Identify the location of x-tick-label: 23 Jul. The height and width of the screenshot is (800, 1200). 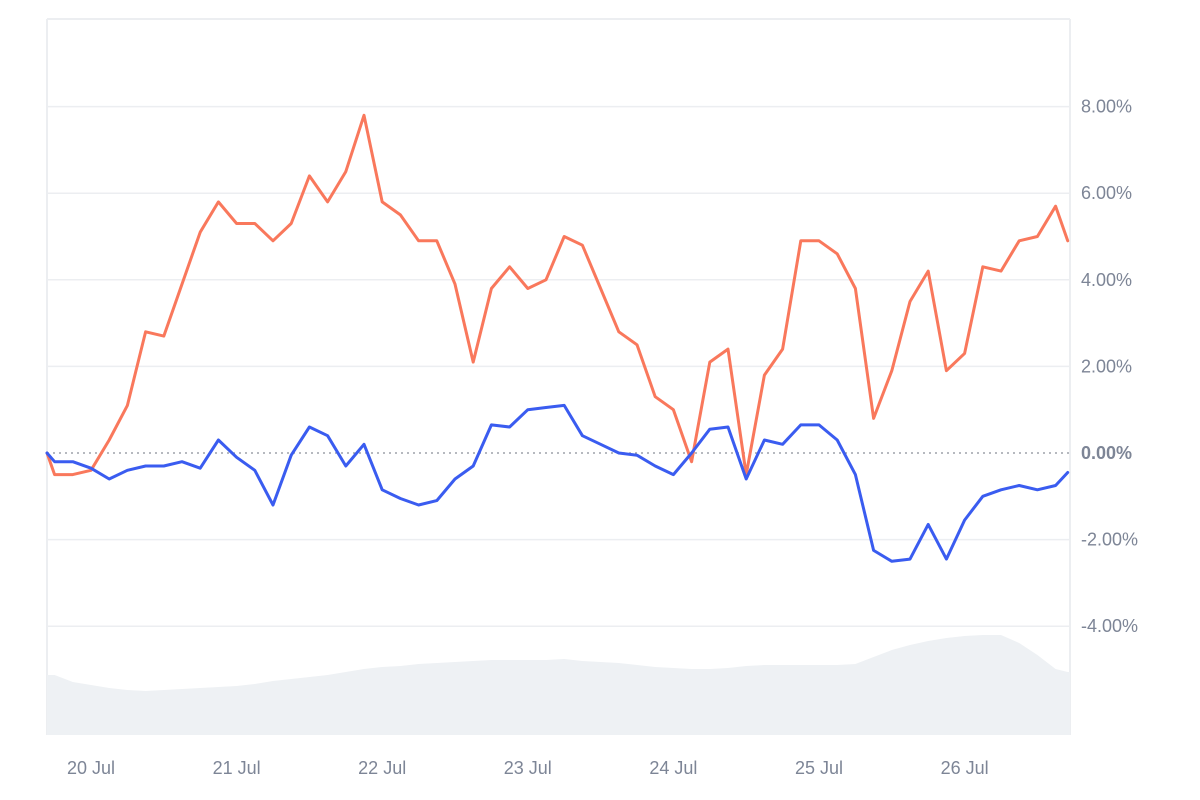
(528, 768).